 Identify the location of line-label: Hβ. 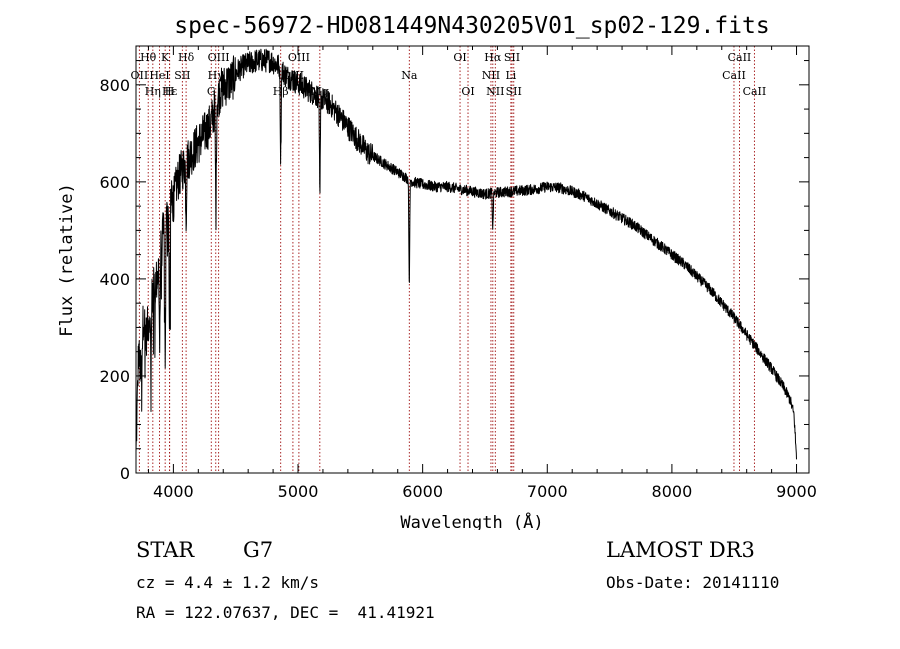
(281, 91).